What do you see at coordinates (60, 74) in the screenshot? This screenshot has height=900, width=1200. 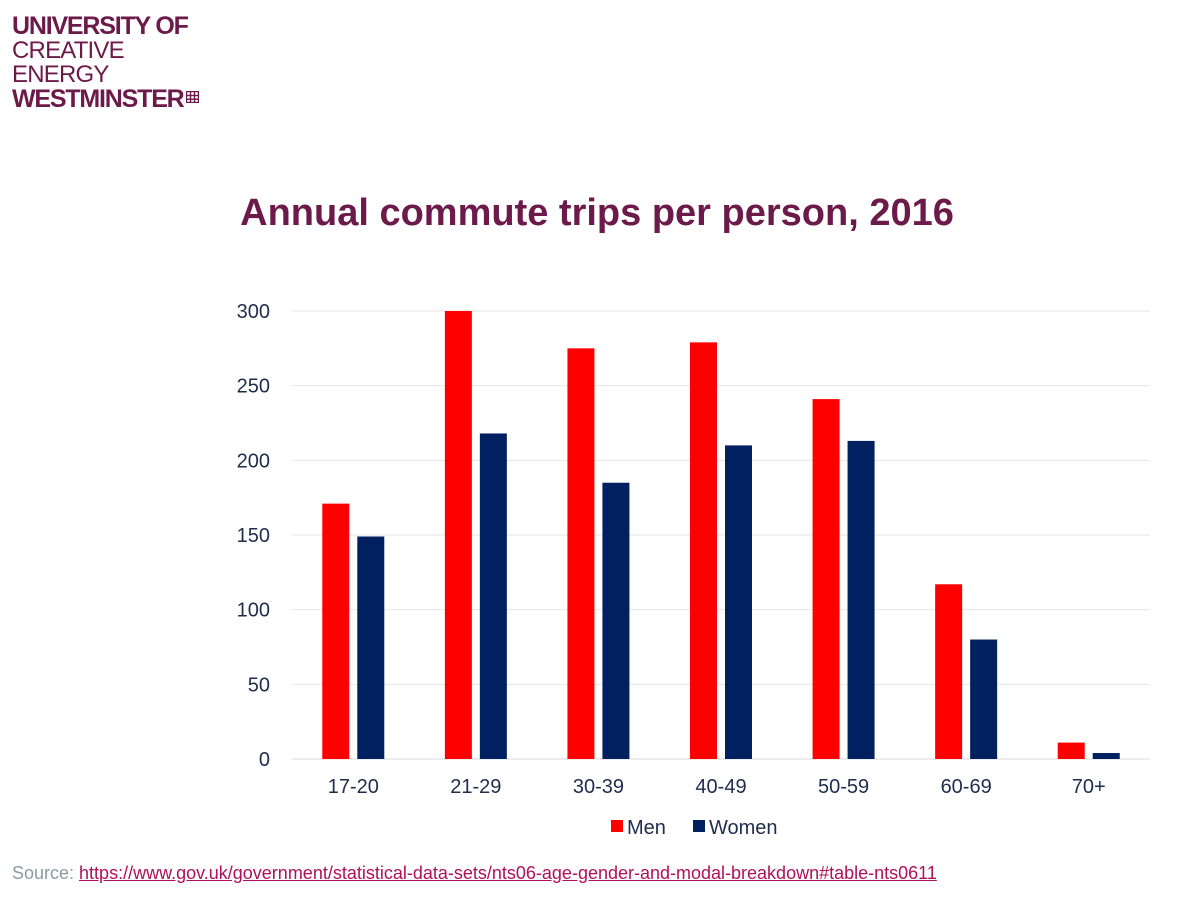 I see `logo-line-3: ENERGY` at bounding box center [60, 74].